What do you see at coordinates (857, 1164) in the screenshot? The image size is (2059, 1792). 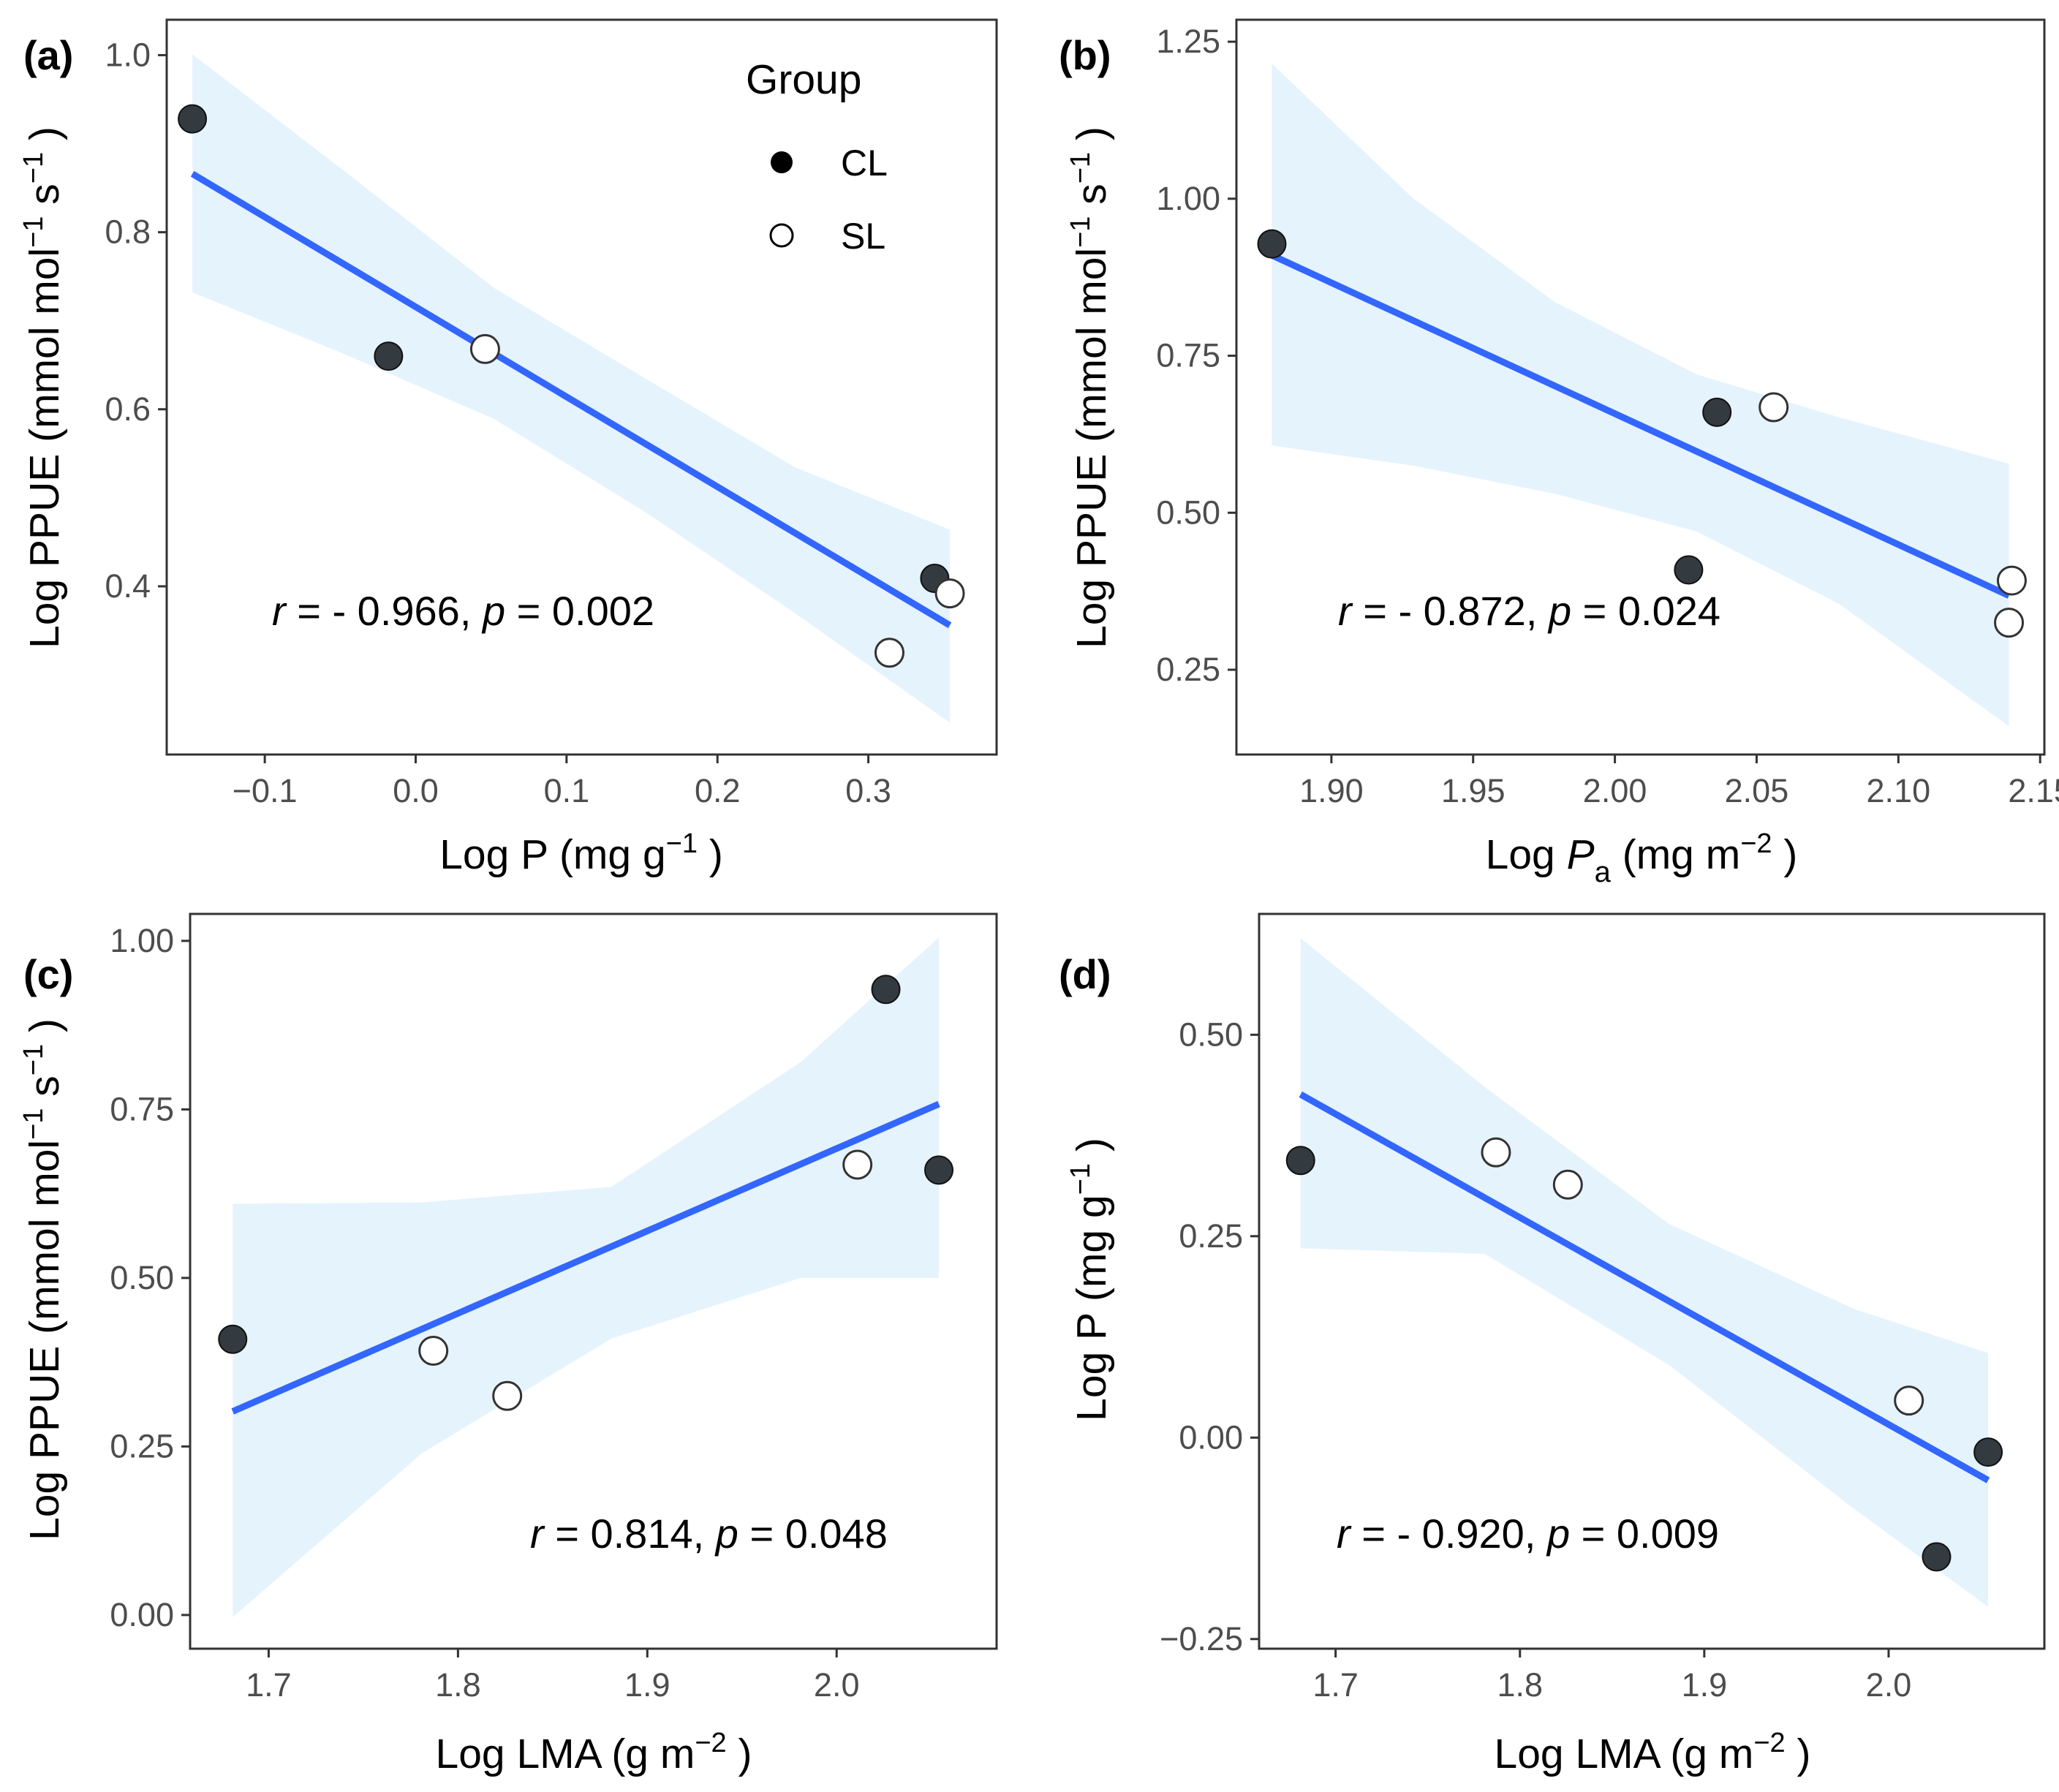 I see `data-point-c-4-sl` at bounding box center [857, 1164].